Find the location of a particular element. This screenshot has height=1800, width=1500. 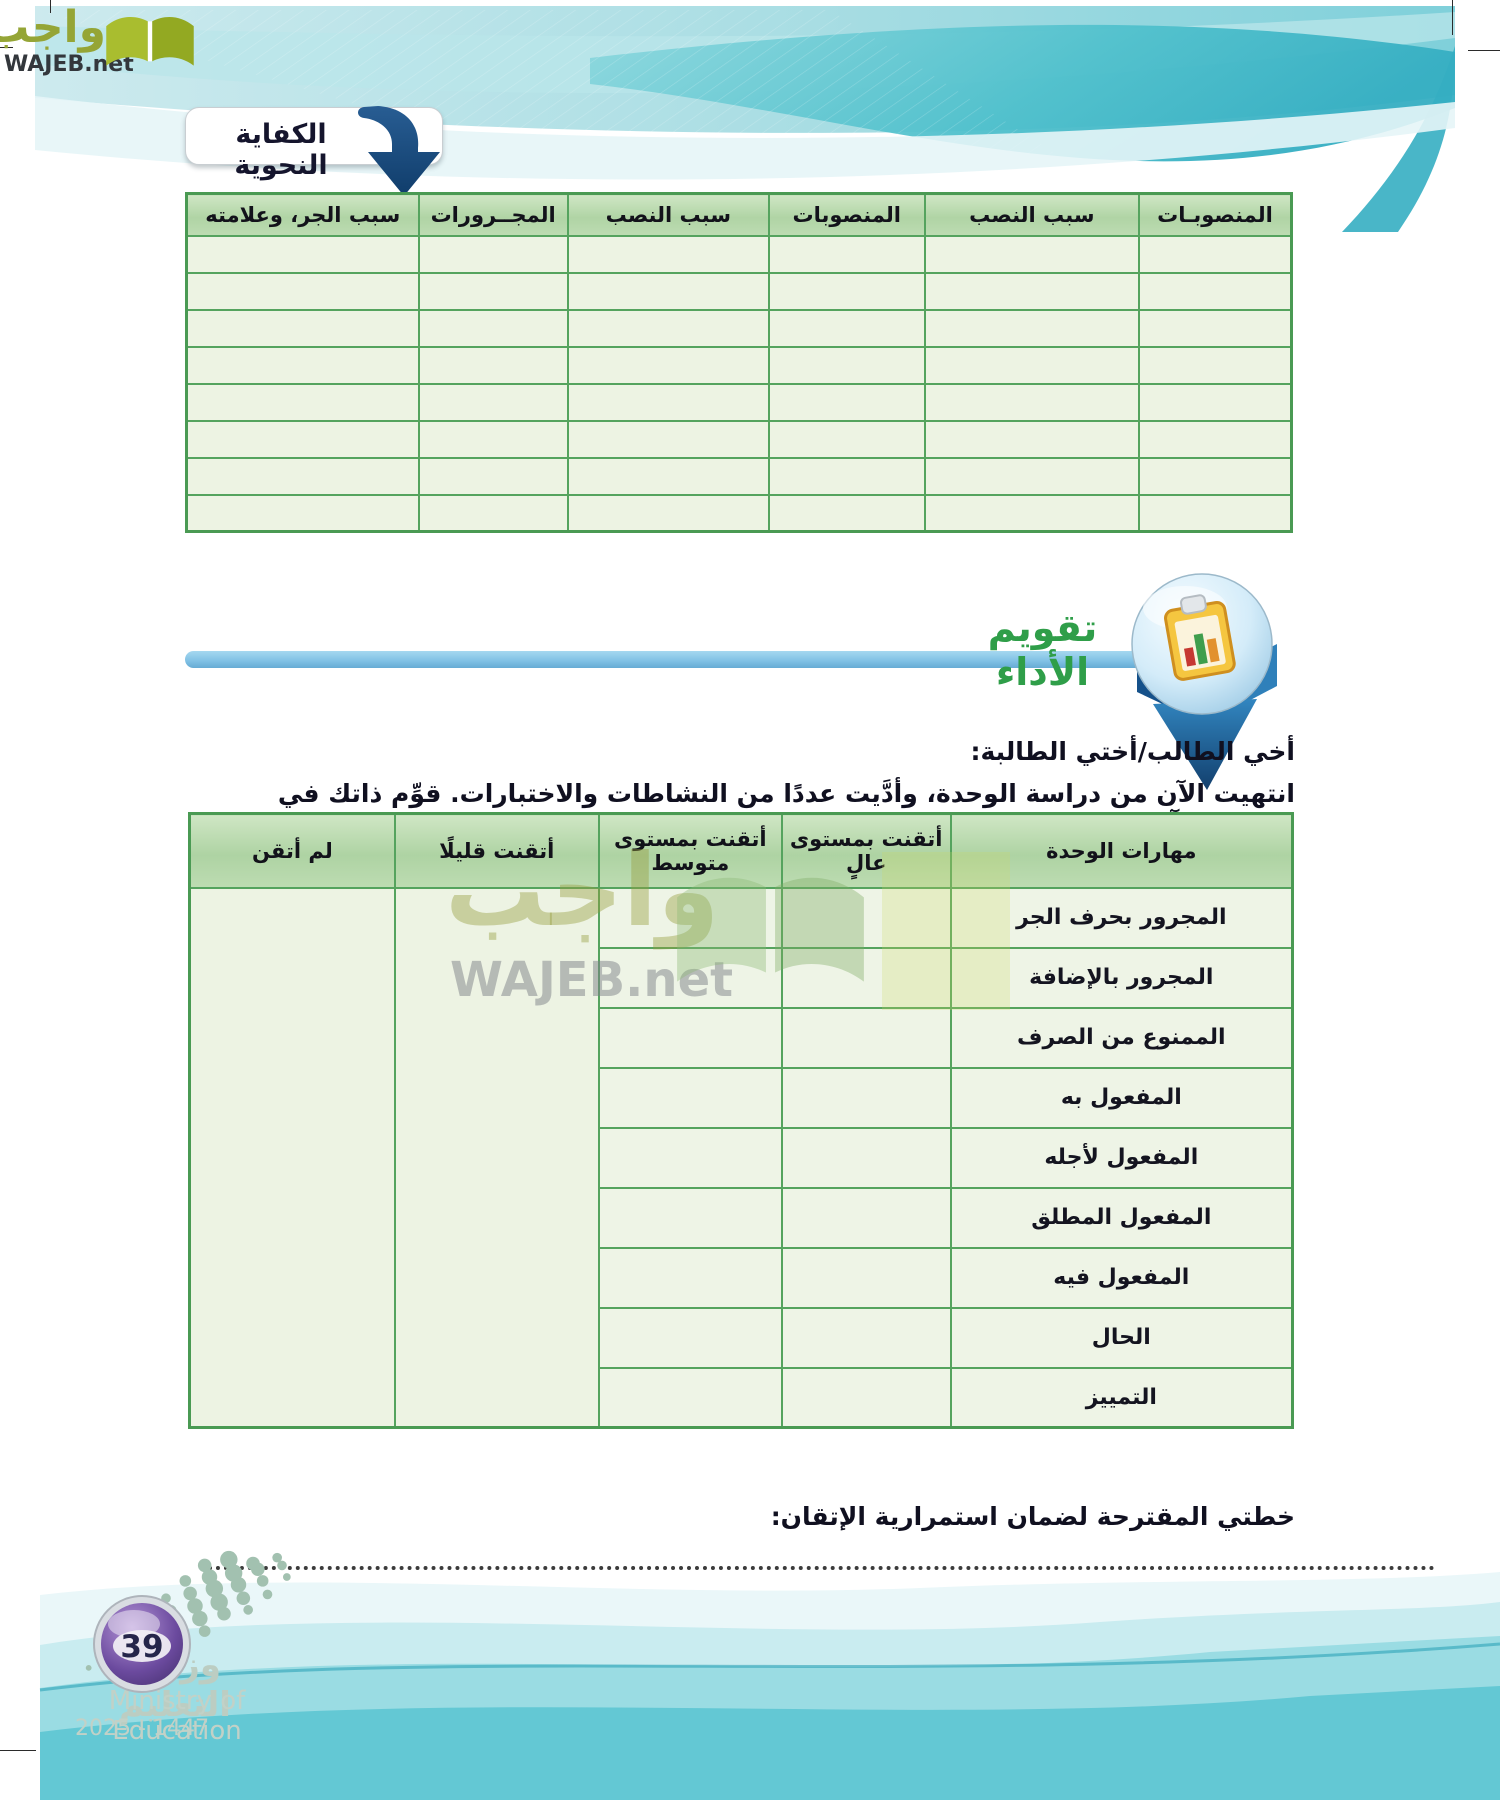

answer-dotted-line is located at coordinates (817, 1568).